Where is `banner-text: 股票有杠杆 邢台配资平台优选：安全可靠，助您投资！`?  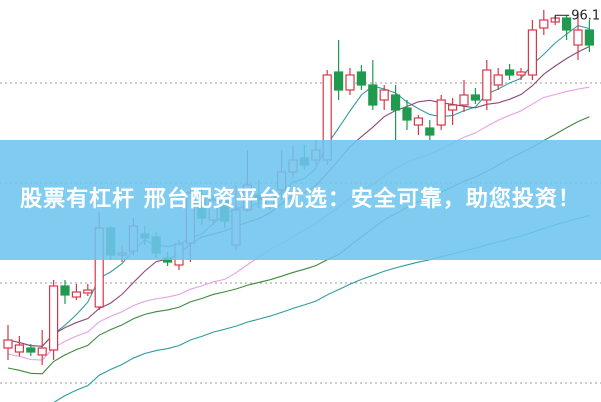
banner-text: 股票有杠杆 邢台配资平台优选：安全可靠，助您投资！ is located at coordinates (300, 199).